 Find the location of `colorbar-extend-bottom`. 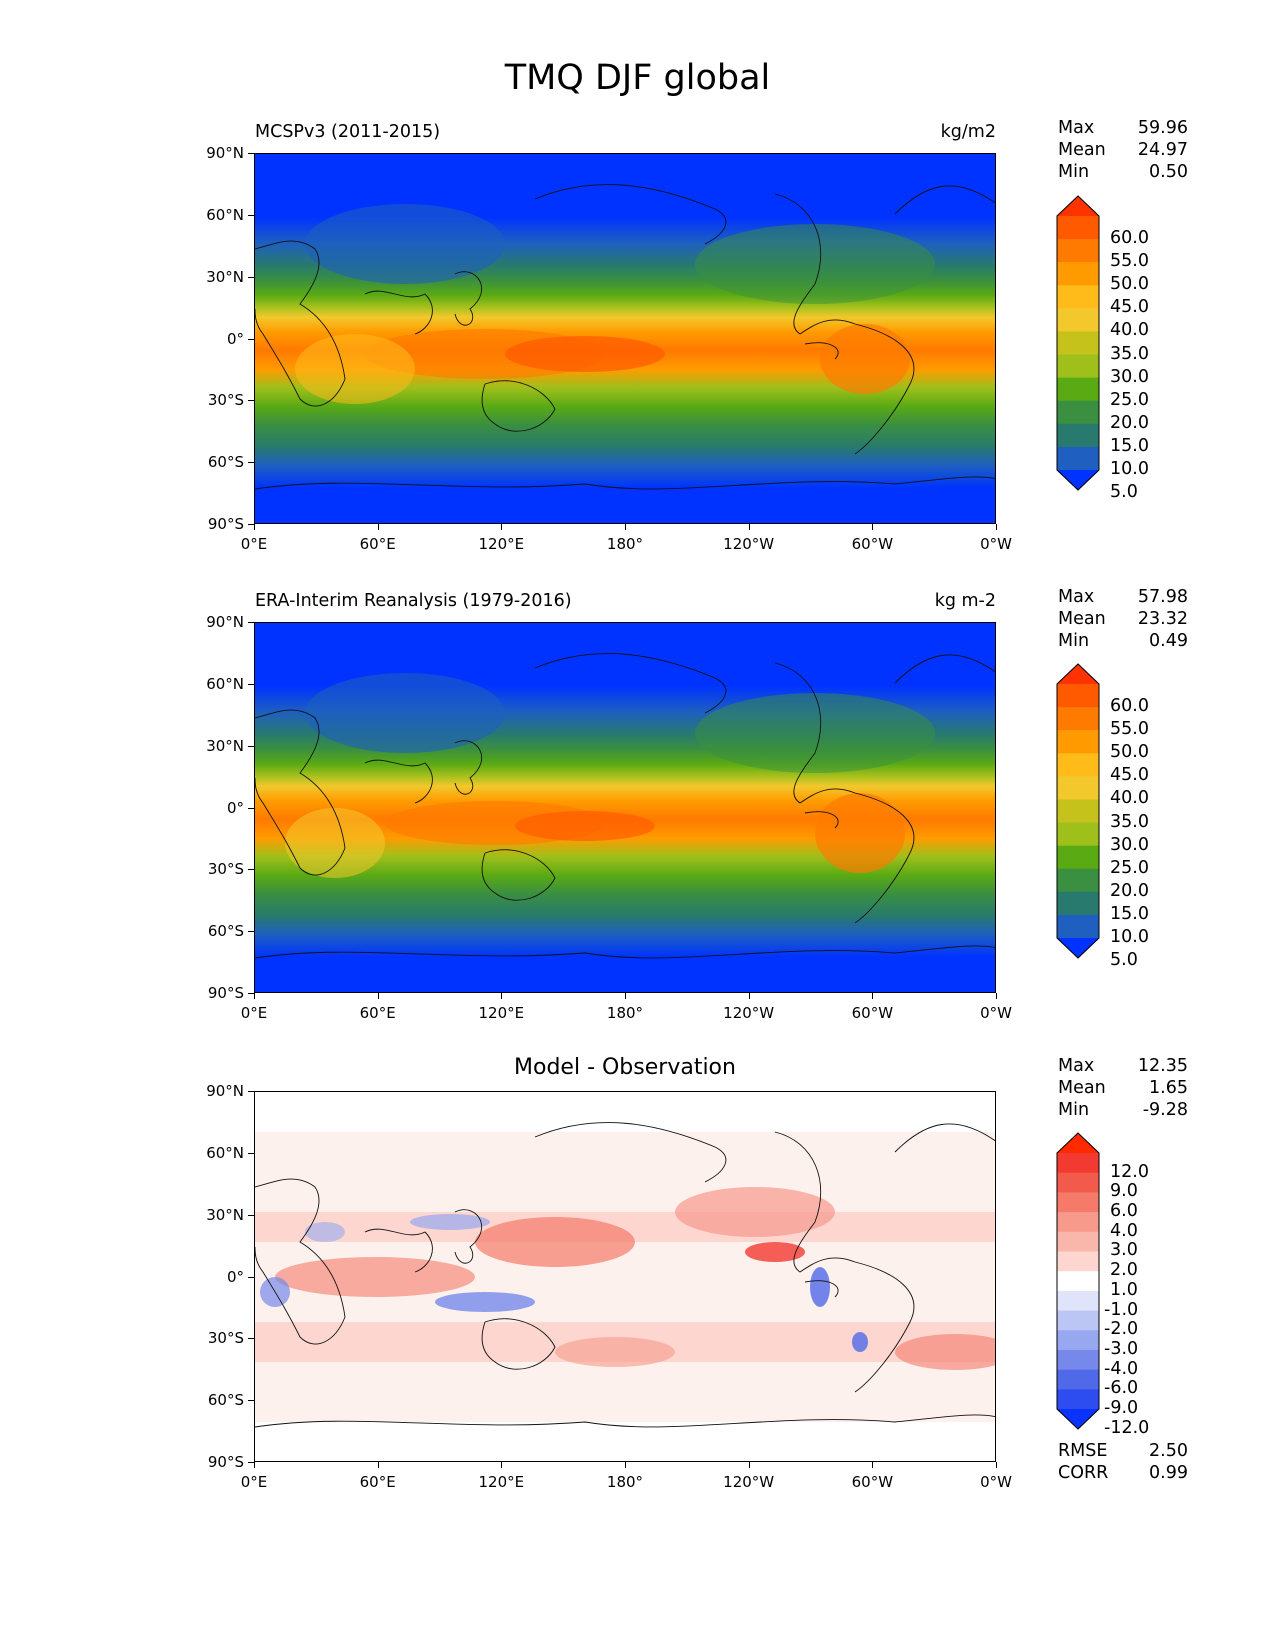

colorbar-extend-bottom is located at coordinates (1078, 480).